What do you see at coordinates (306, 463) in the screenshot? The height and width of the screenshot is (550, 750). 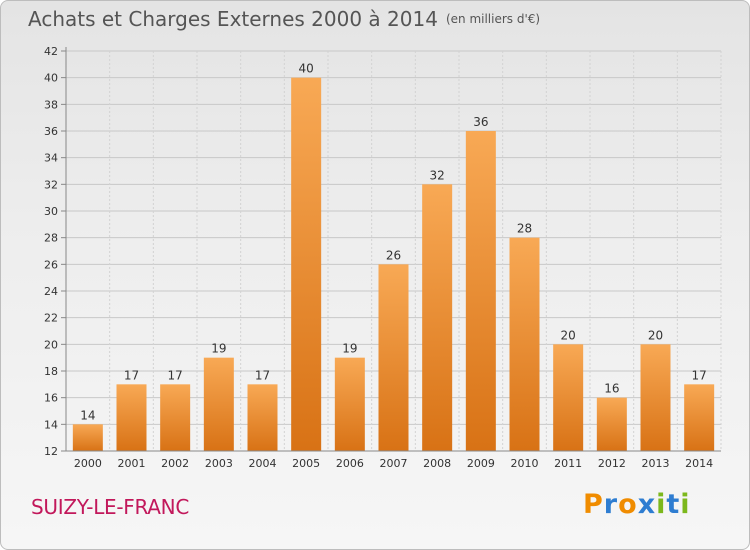 I see `x-tick-label: 2005` at bounding box center [306, 463].